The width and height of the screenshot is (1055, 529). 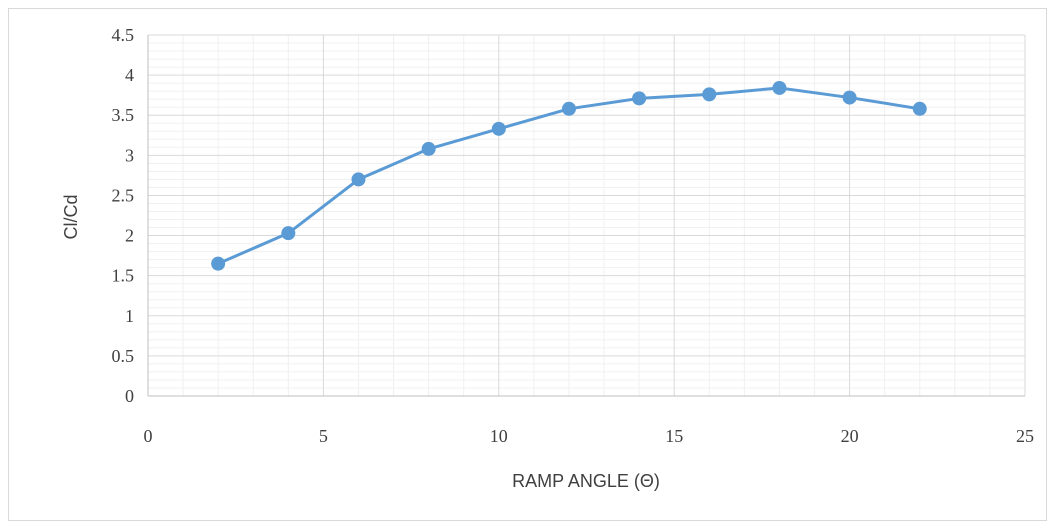 What do you see at coordinates (123, 195) in the screenshot?
I see `y-tick-label: 2.5` at bounding box center [123, 195].